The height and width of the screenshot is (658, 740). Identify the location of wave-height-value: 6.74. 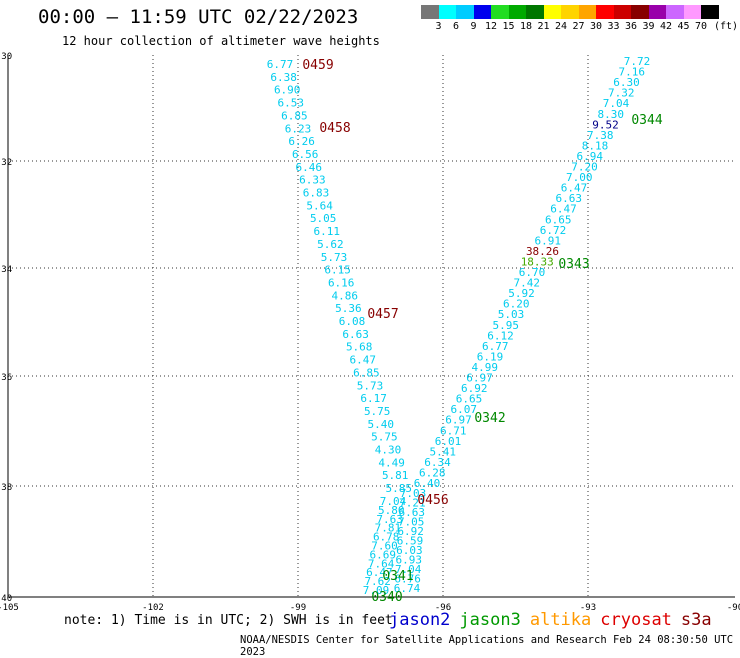
(407, 588).